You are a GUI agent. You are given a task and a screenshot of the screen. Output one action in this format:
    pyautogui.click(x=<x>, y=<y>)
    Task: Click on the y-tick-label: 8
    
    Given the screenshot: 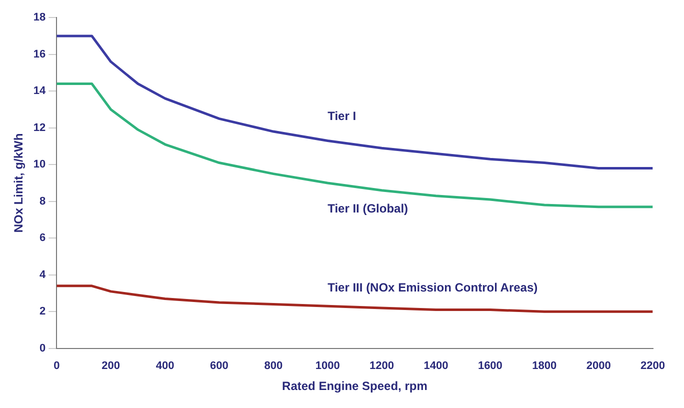 What is the action you would take?
    pyautogui.click(x=43, y=201)
    